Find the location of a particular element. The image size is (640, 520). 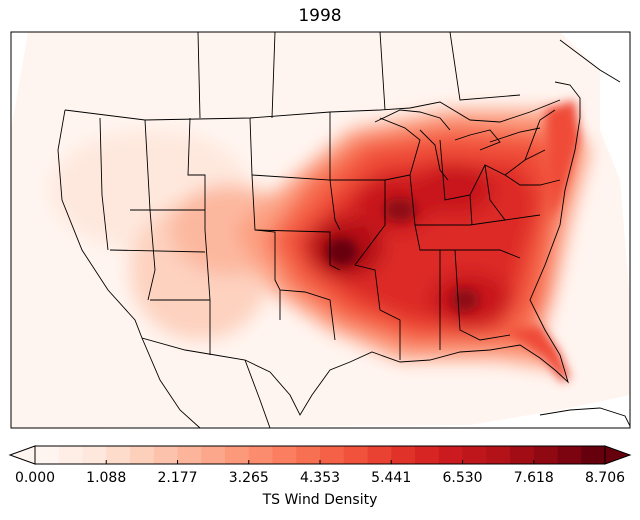

colorbar-tick-label: 8.706 is located at coordinates (605, 478).